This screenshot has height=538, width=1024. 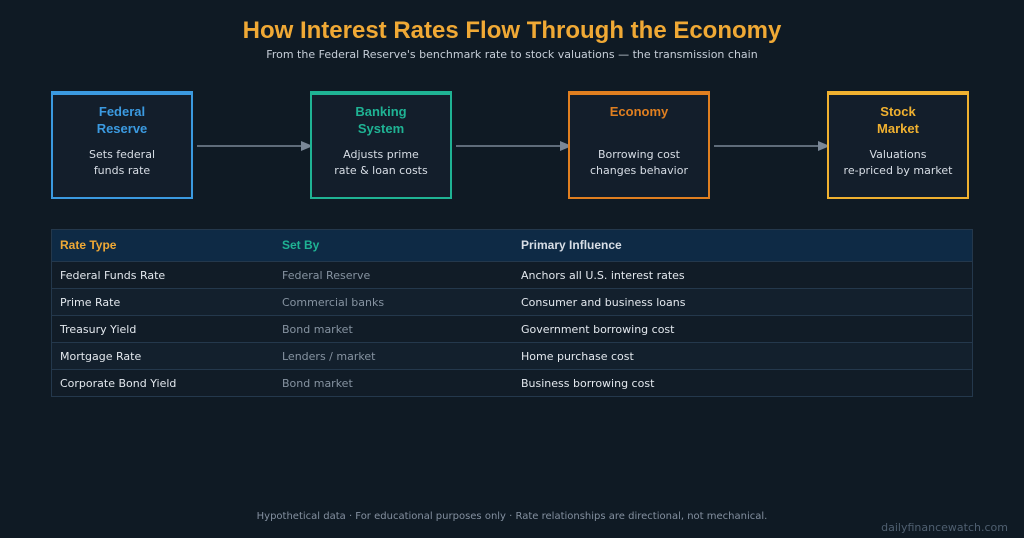 What do you see at coordinates (512, 245) in the screenshot?
I see `table-header: Rate Type Set By Primary Influence` at bounding box center [512, 245].